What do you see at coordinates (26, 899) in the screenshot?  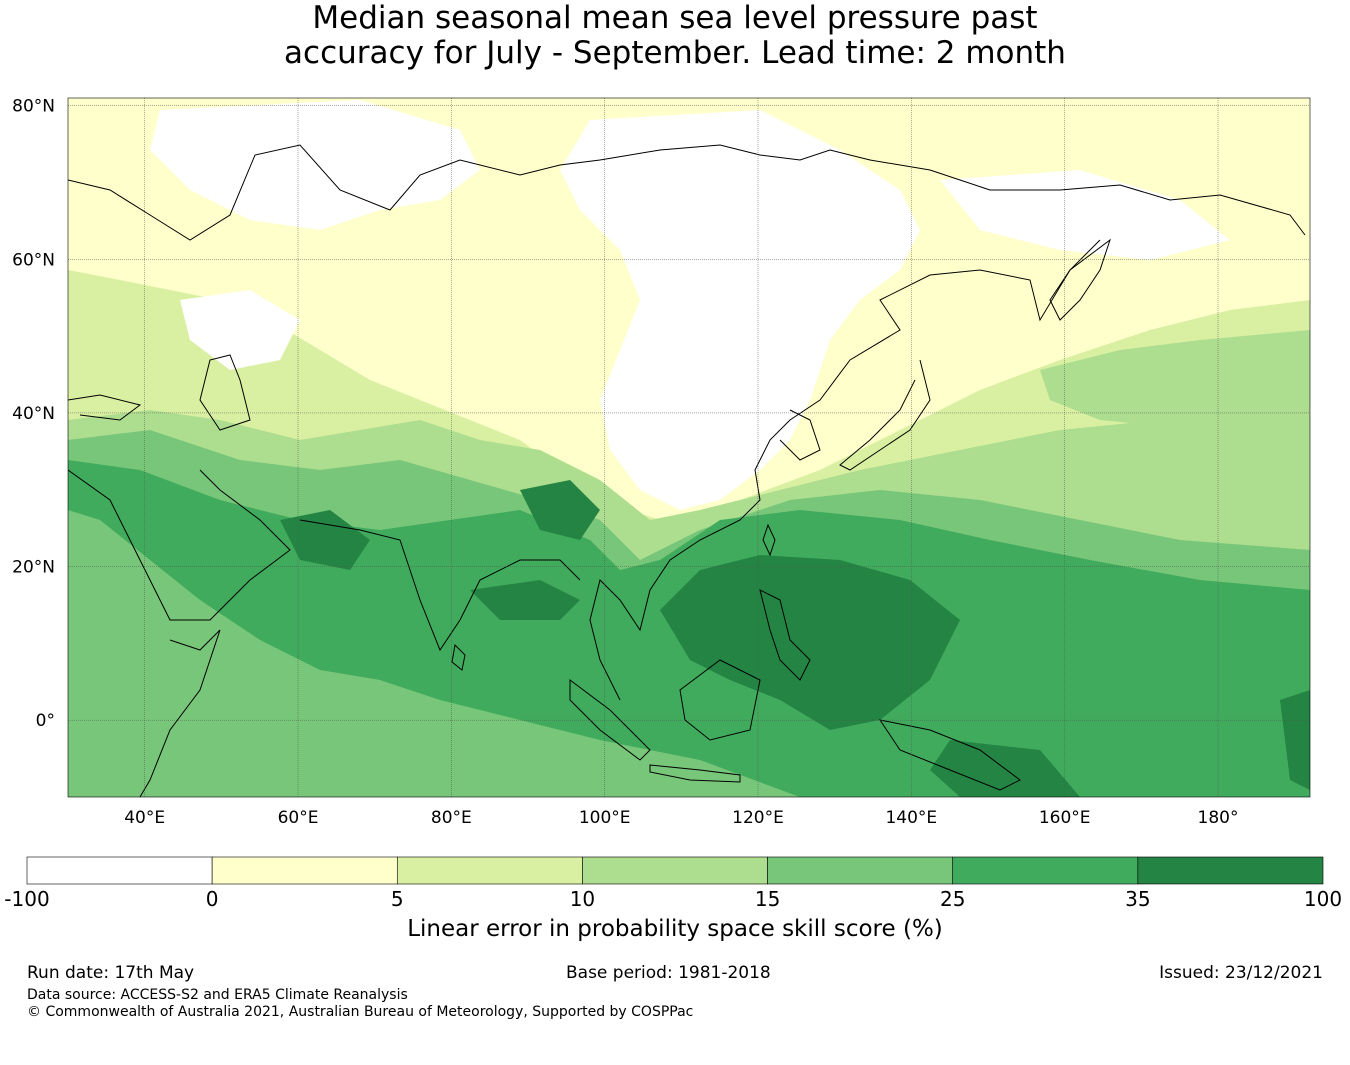 I see `colorbar-tick-label: -100` at bounding box center [26, 899].